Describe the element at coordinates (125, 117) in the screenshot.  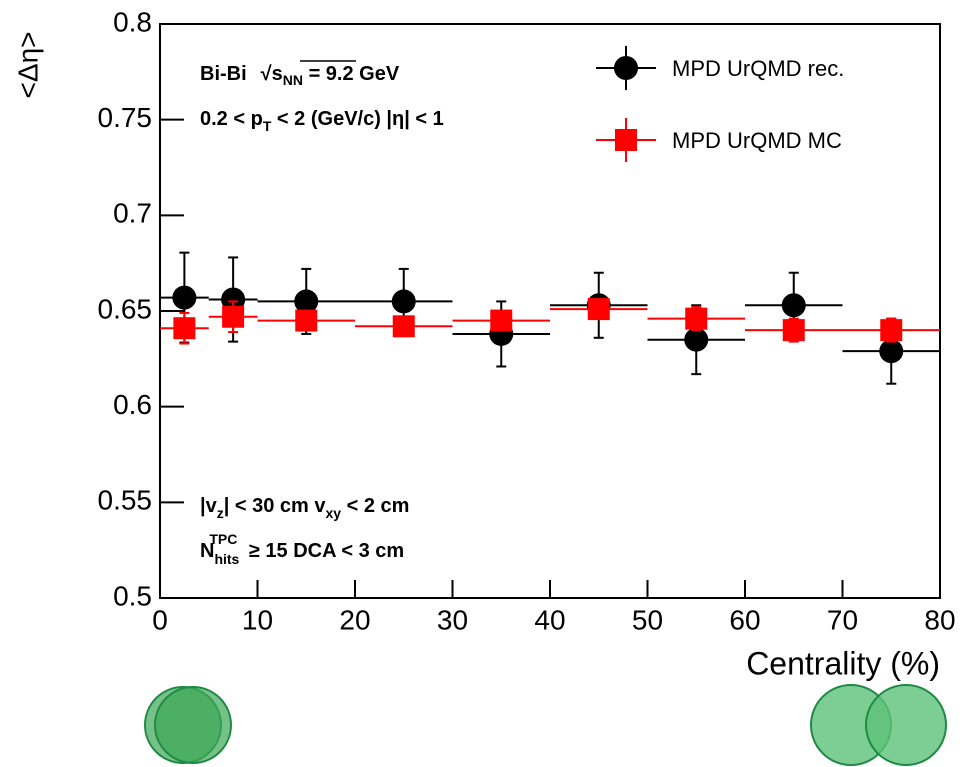
I see `y-tick-label: 0.75` at that location.